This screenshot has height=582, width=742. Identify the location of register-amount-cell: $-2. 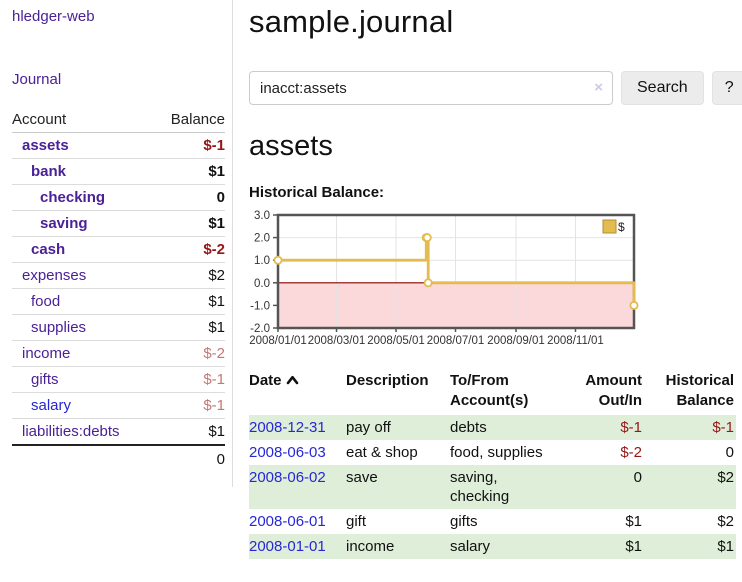
(631, 452).